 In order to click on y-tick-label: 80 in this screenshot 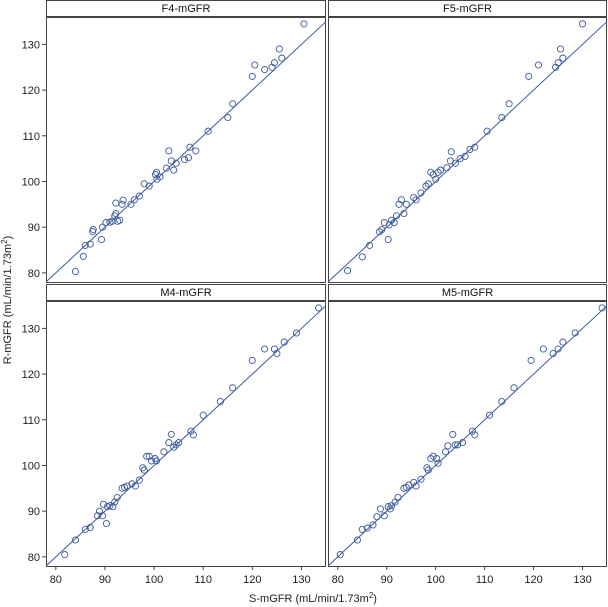, I will do `click(34, 274)`.